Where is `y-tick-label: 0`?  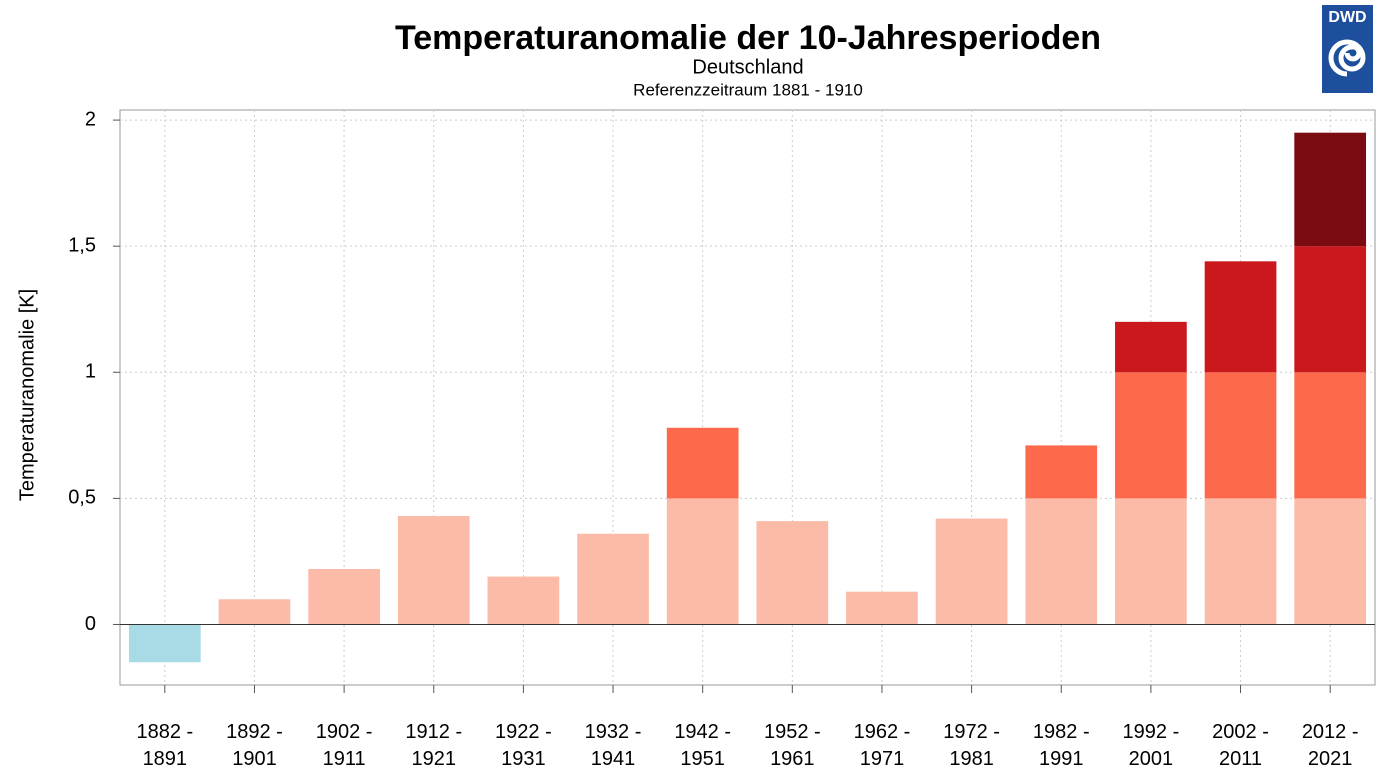 y-tick-label: 0 is located at coordinates (90, 624).